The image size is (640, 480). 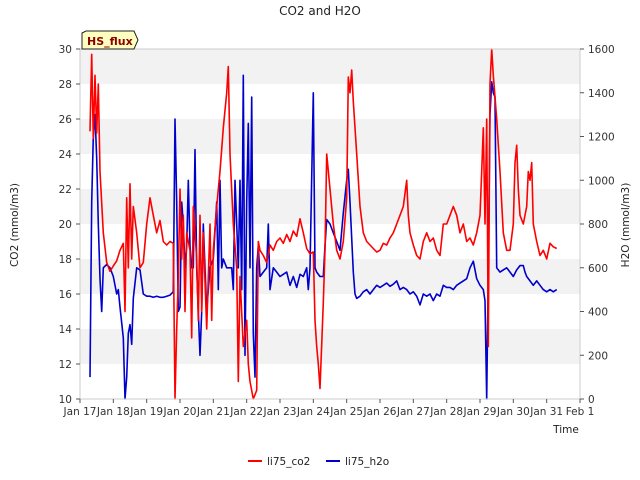 What do you see at coordinates (15, 225) in the screenshot?
I see `left-axis-label: CO2 (mmol/m3)` at bounding box center [15, 225].